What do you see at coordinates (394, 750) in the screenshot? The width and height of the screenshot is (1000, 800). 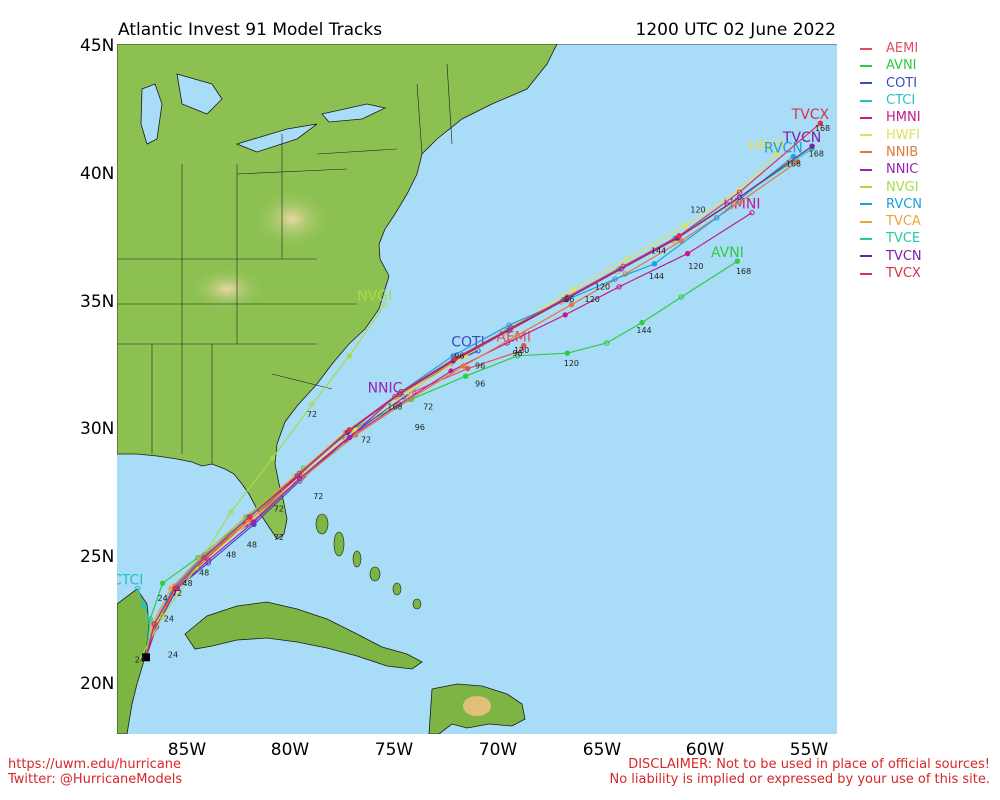 I see `lon-label-75w: 75W` at bounding box center [394, 750].